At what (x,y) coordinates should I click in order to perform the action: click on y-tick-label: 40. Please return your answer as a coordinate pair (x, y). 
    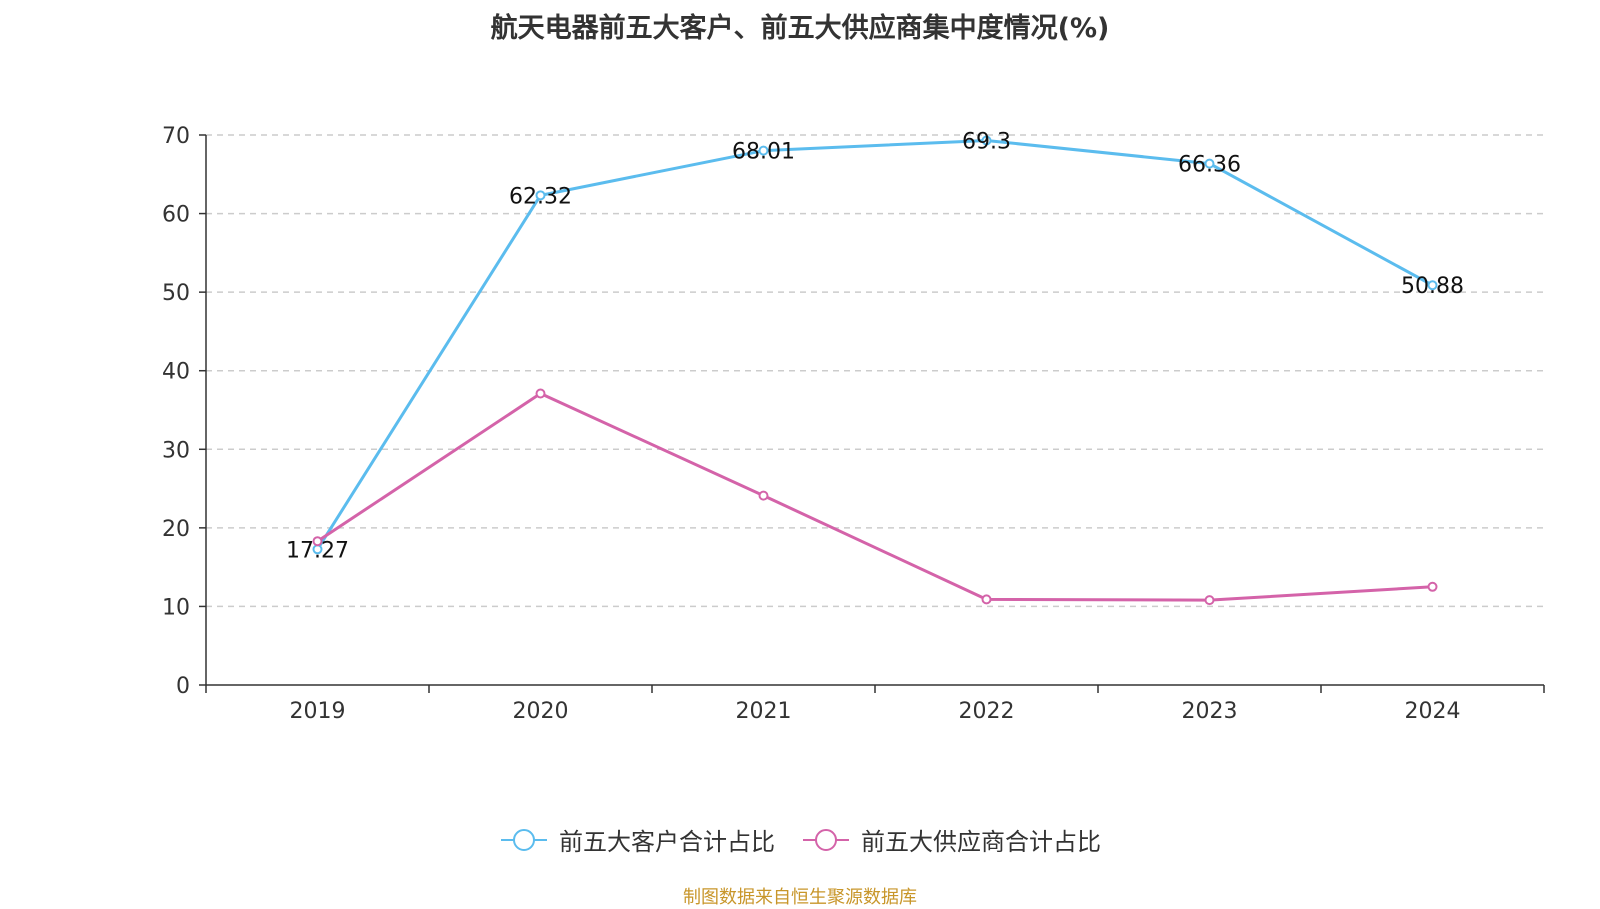
    Looking at the image, I should click on (176, 372).